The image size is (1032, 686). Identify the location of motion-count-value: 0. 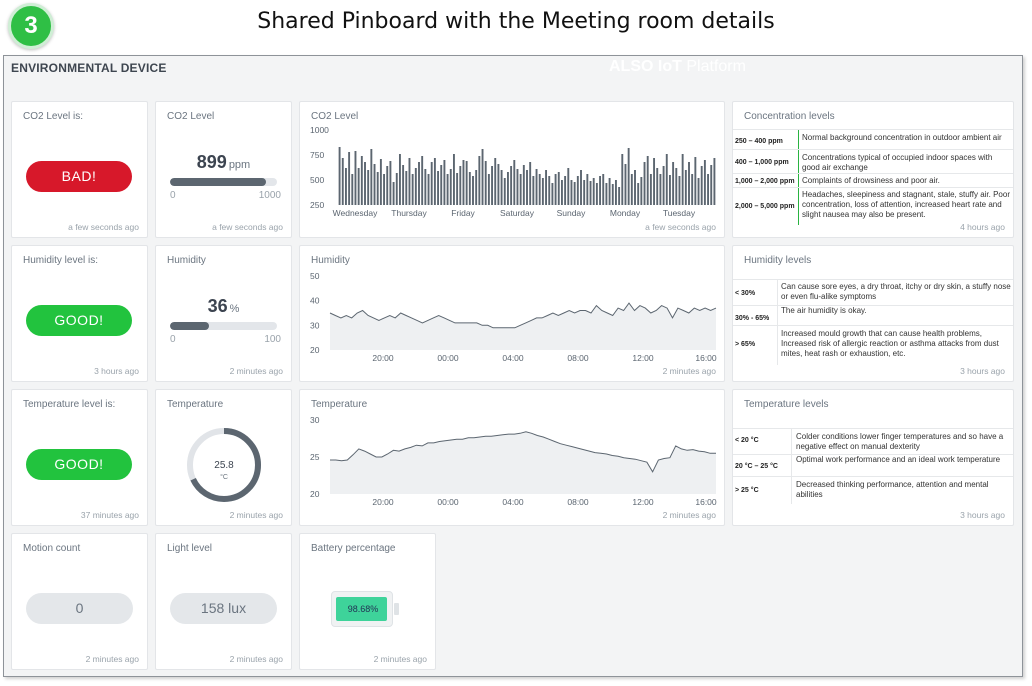
(79, 608).